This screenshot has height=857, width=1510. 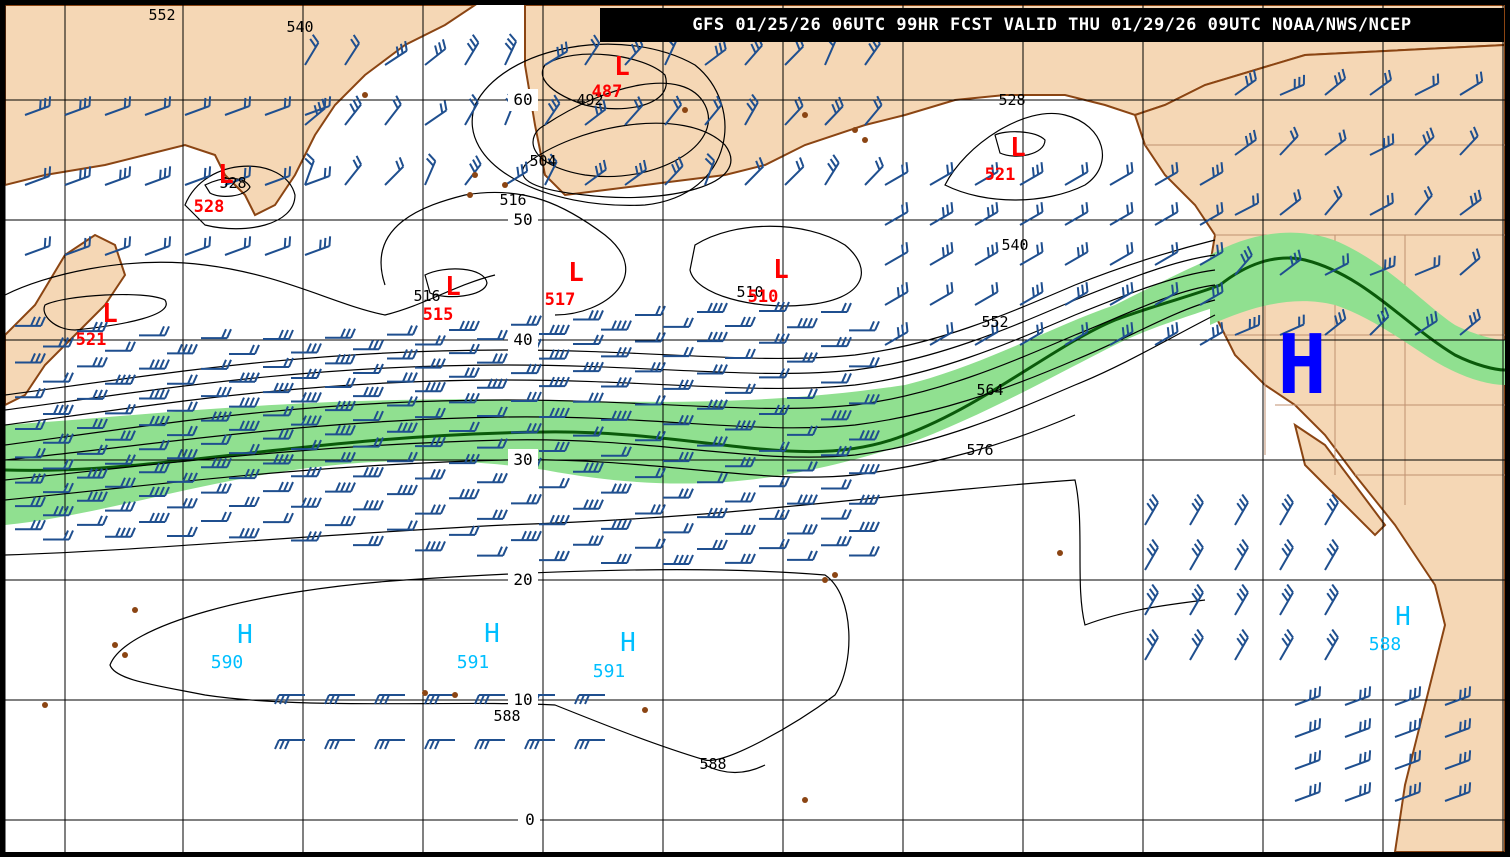 I want to click on lat-label-20: 20, so click(x=522, y=579).